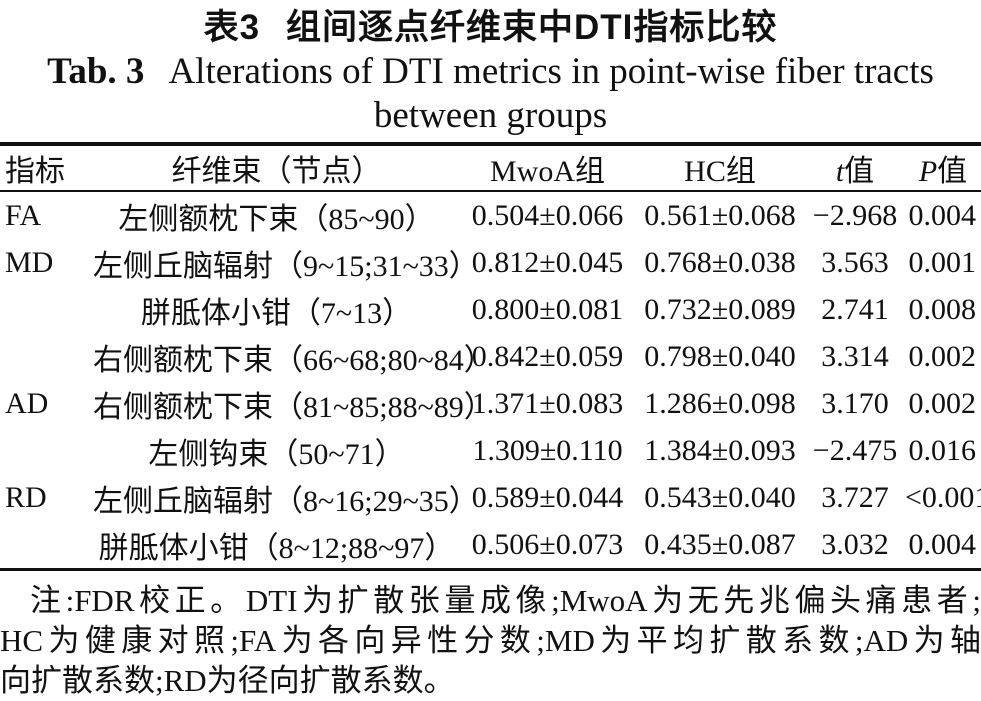 The height and width of the screenshot is (701, 981). Describe the element at coordinates (293, 360) in the screenshot. I see `cell-tract: 右侧额枕下束（66~68;80~84）` at that location.